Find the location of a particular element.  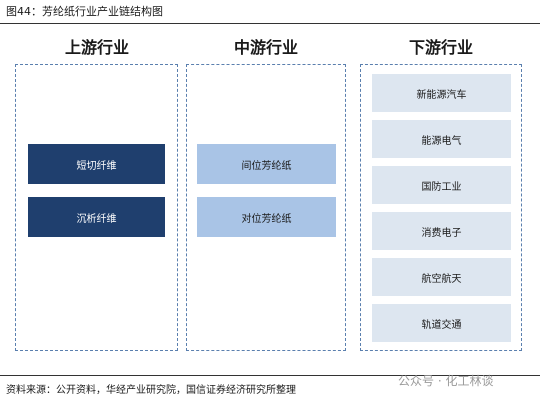

node: 能源电气 is located at coordinates (441, 139).